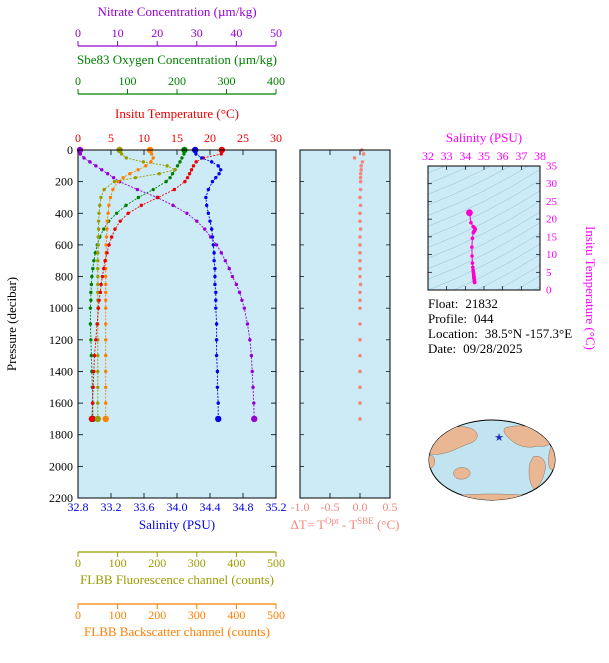 This screenshot has height=663, width=609. I want to click on oxygen-tick-label: 400, so click(276, 81).